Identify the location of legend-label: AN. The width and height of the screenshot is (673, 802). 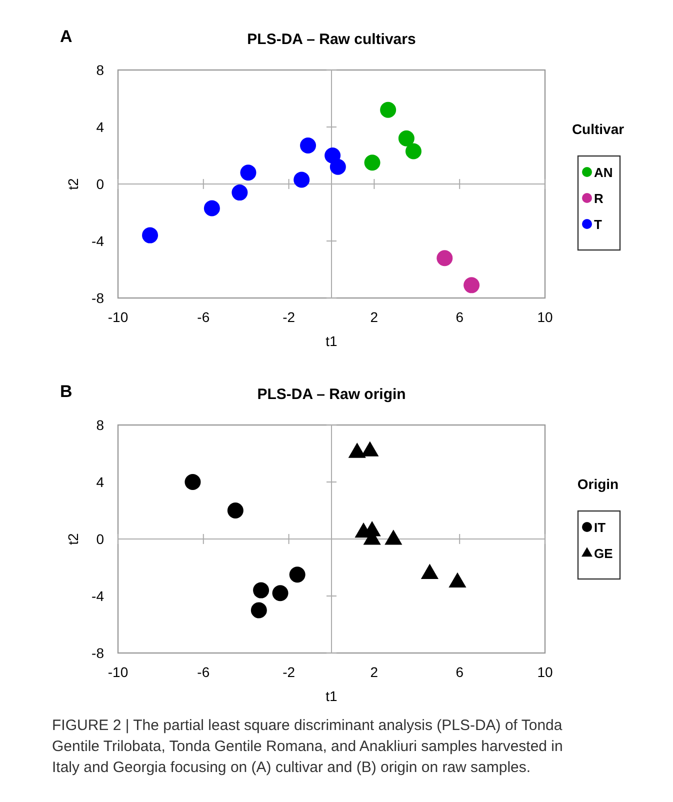
(603, 172).